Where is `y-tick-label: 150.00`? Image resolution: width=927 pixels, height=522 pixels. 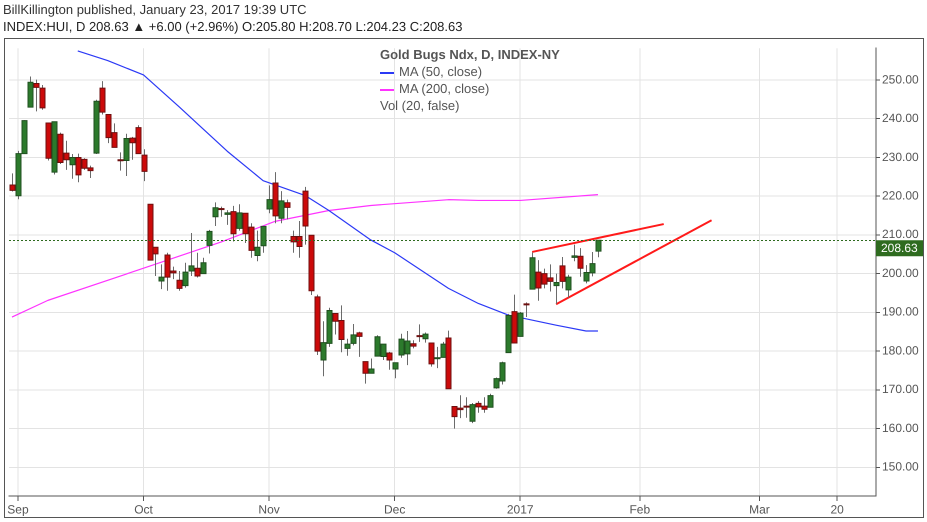
y-tick-label: 150.00 is located at coordinates (901, 467).